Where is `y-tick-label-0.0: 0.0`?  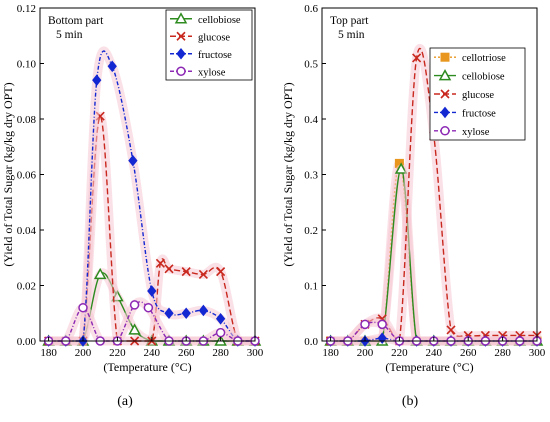
y-tick-label-0.0: 0.0 is located at coordinates (311, 342).